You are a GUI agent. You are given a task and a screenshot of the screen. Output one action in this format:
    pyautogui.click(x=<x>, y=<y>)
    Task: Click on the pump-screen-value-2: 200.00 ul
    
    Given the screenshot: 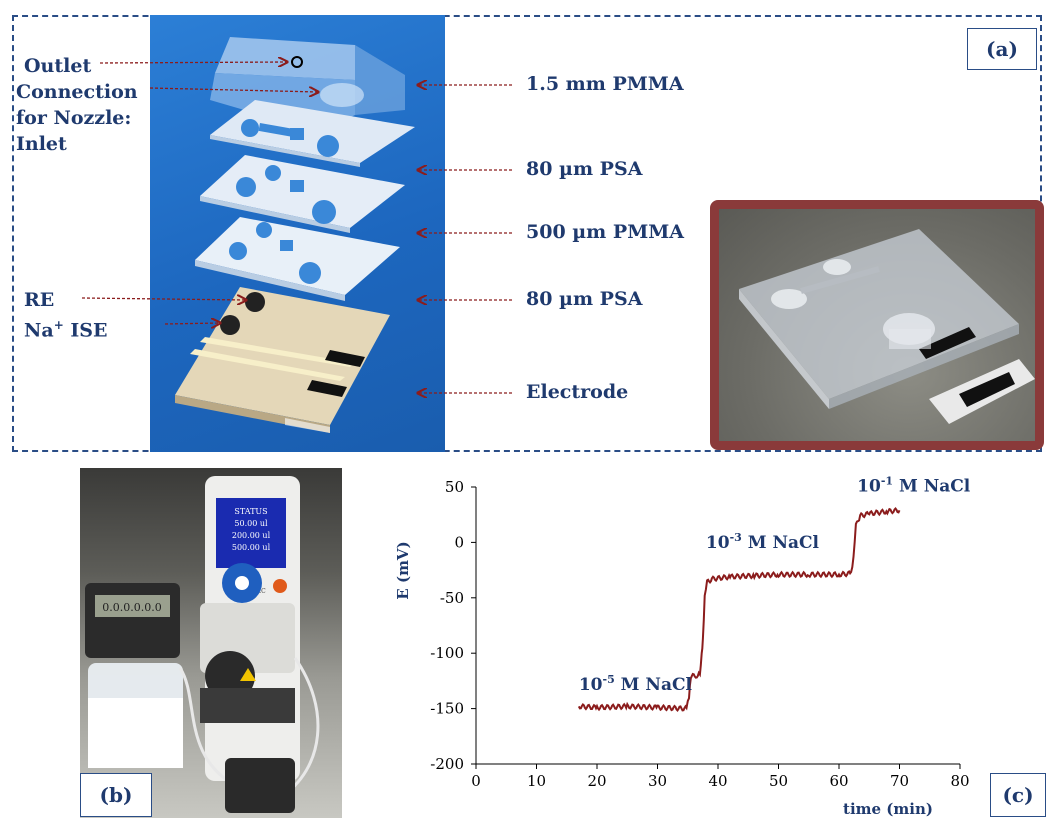 What is the action you would take?
    pyautogui.click(x=251, y=535)
    